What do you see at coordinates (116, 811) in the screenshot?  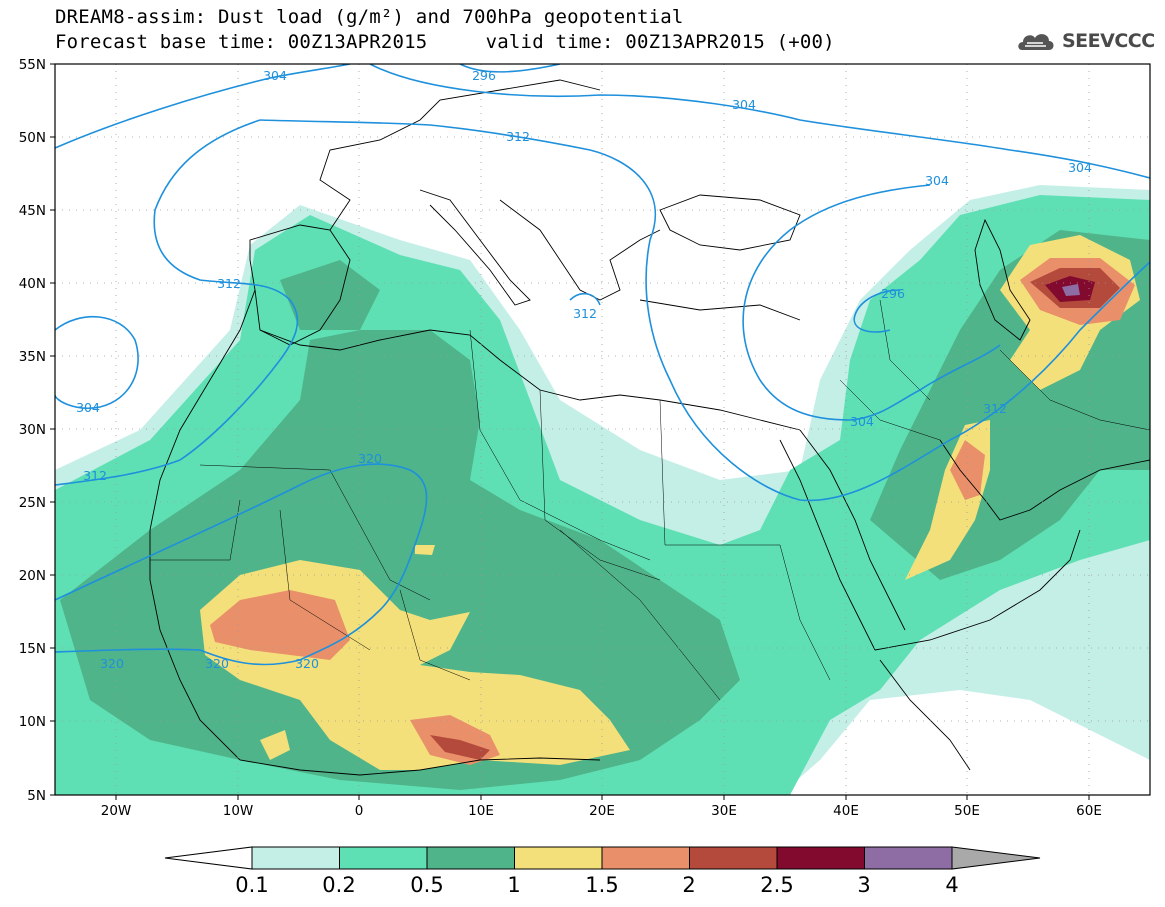 I see `lon-label: 20W` at bounding box center [116, 811].